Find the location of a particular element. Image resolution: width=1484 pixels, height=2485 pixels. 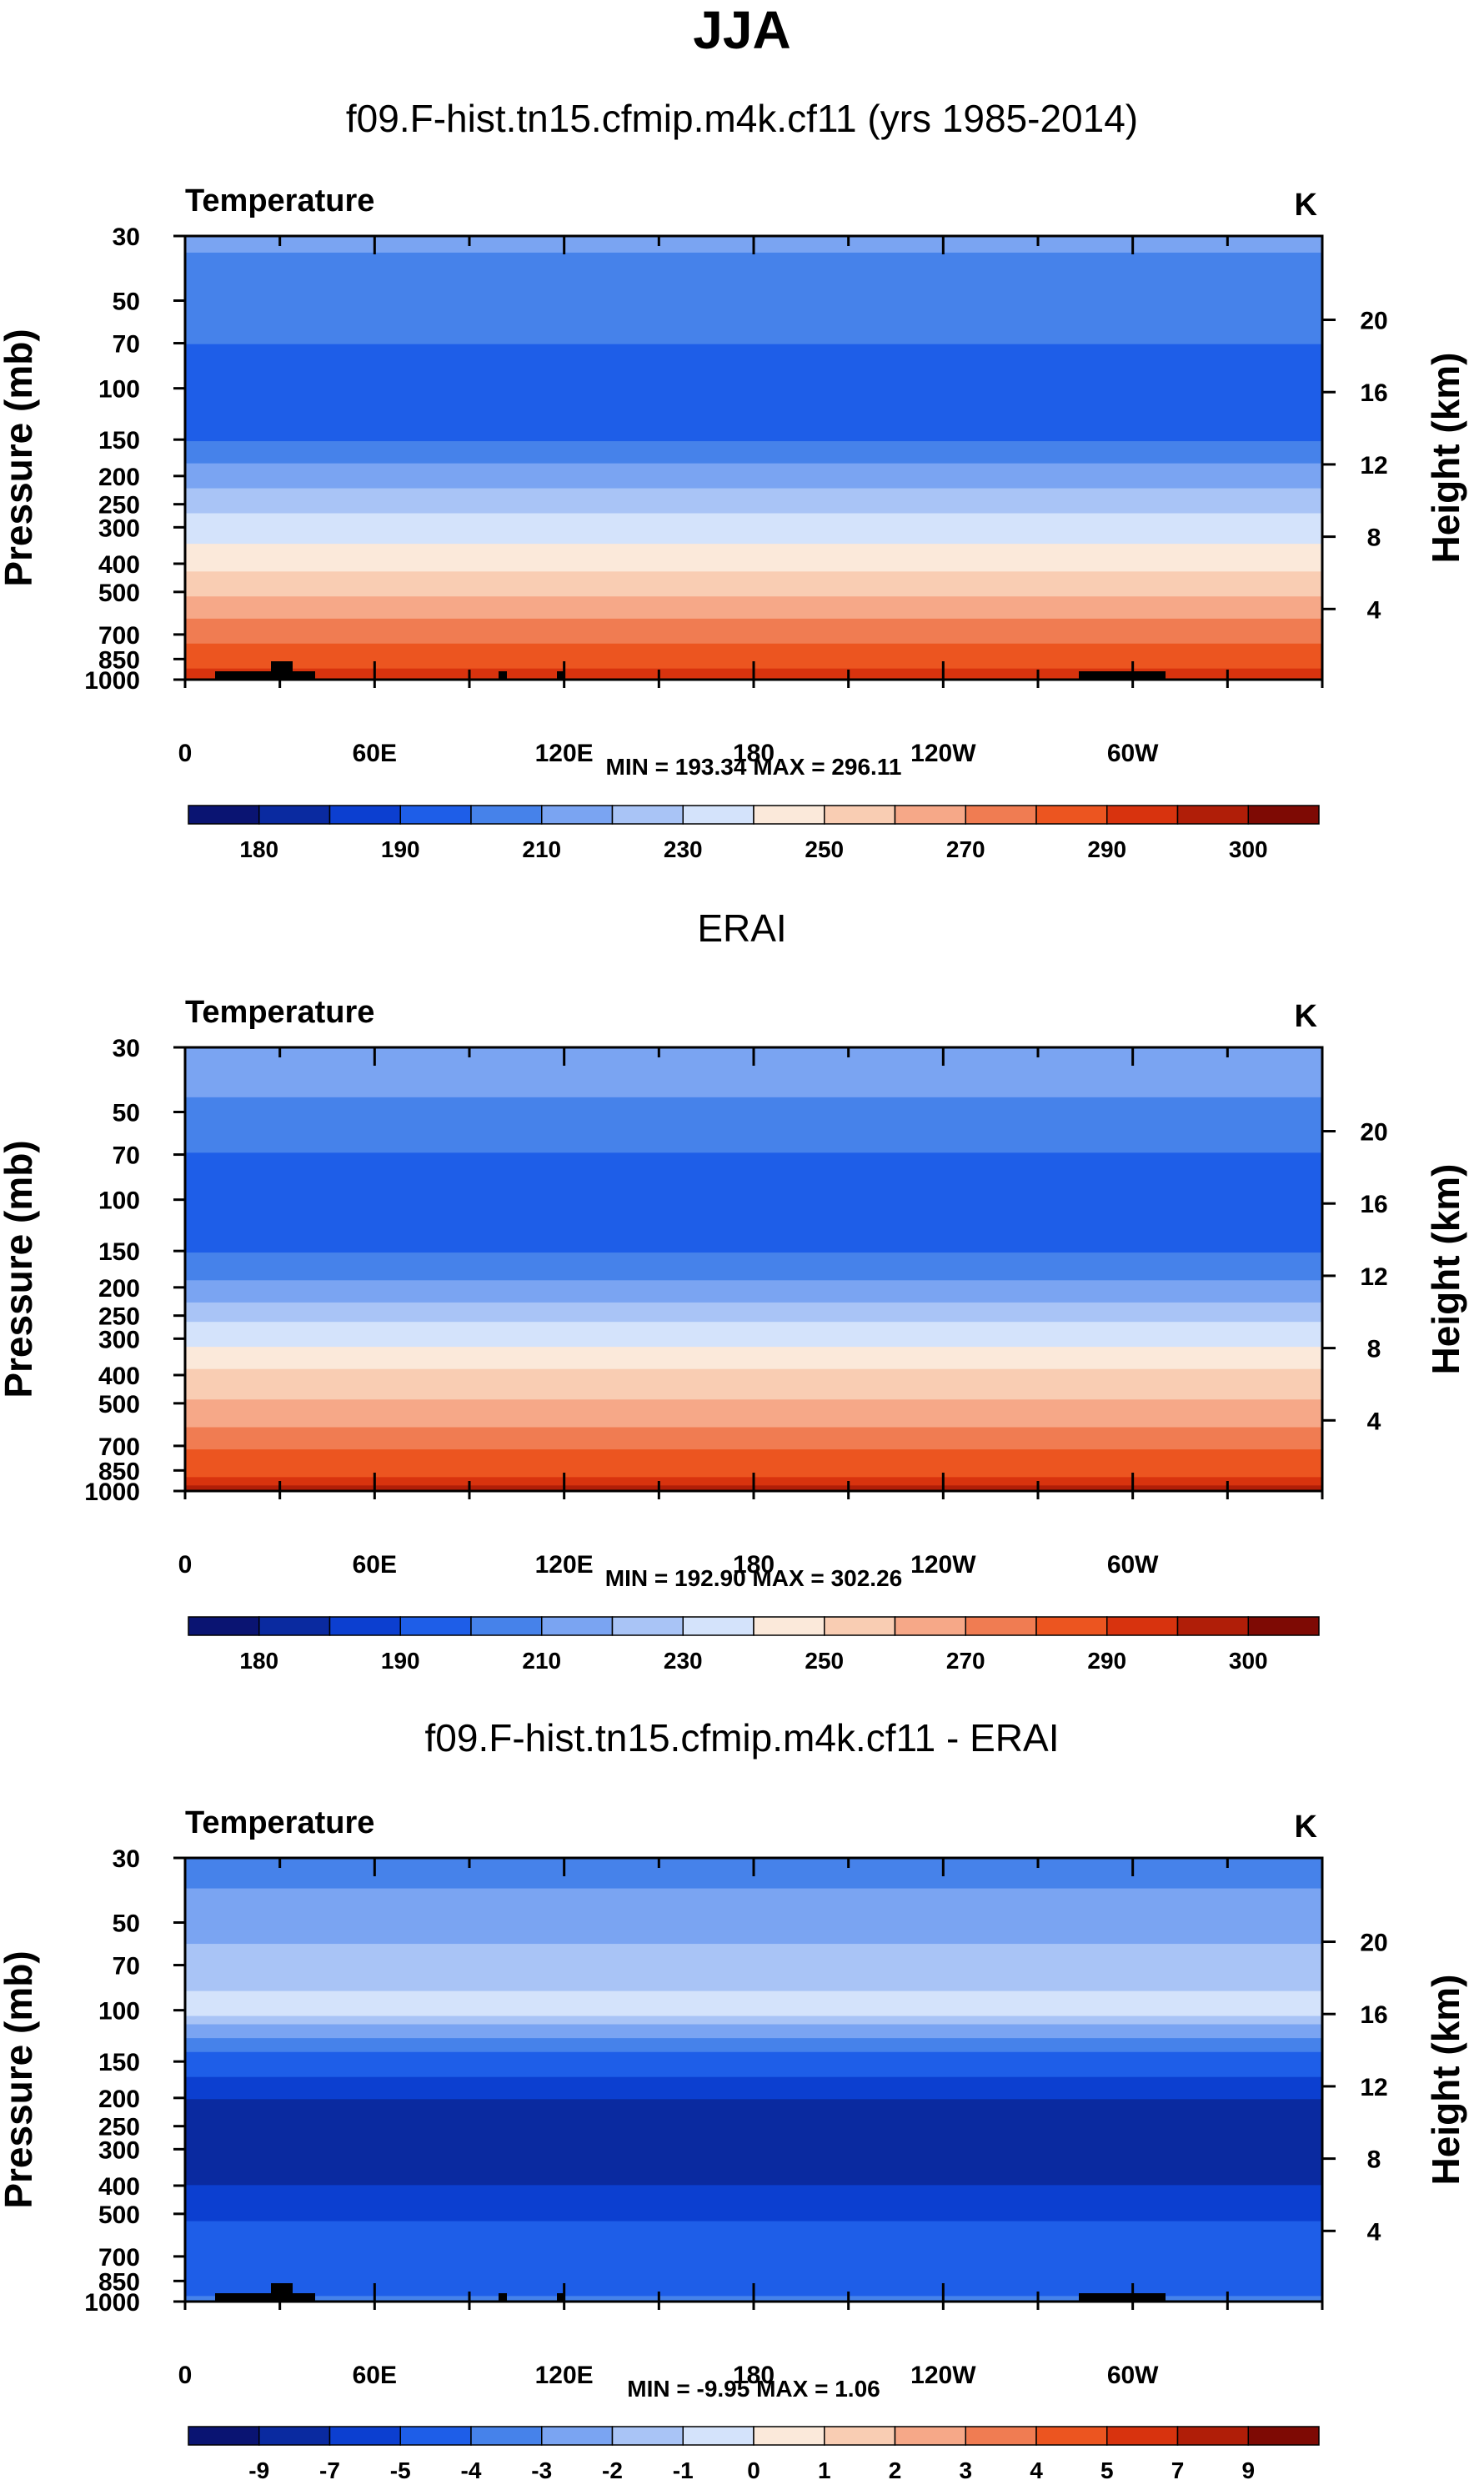

colorbar: -9 -7 -5 -4 -3 -2 -1 0 1 2 3 4 5 7 9 is located at coordinates (754, 2455).